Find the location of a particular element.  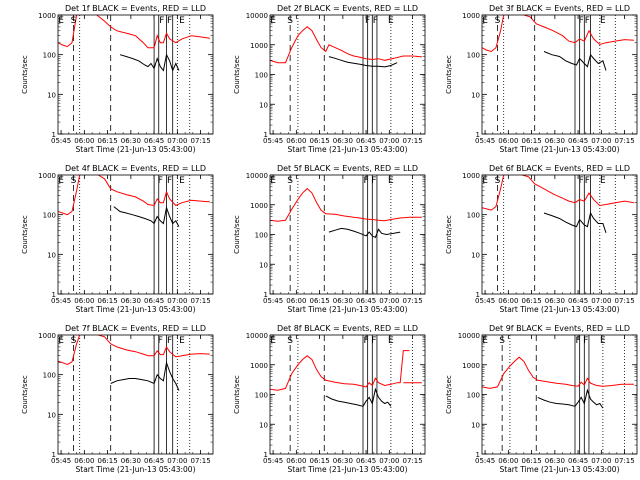

series-events is located at coordinates (145, 375).